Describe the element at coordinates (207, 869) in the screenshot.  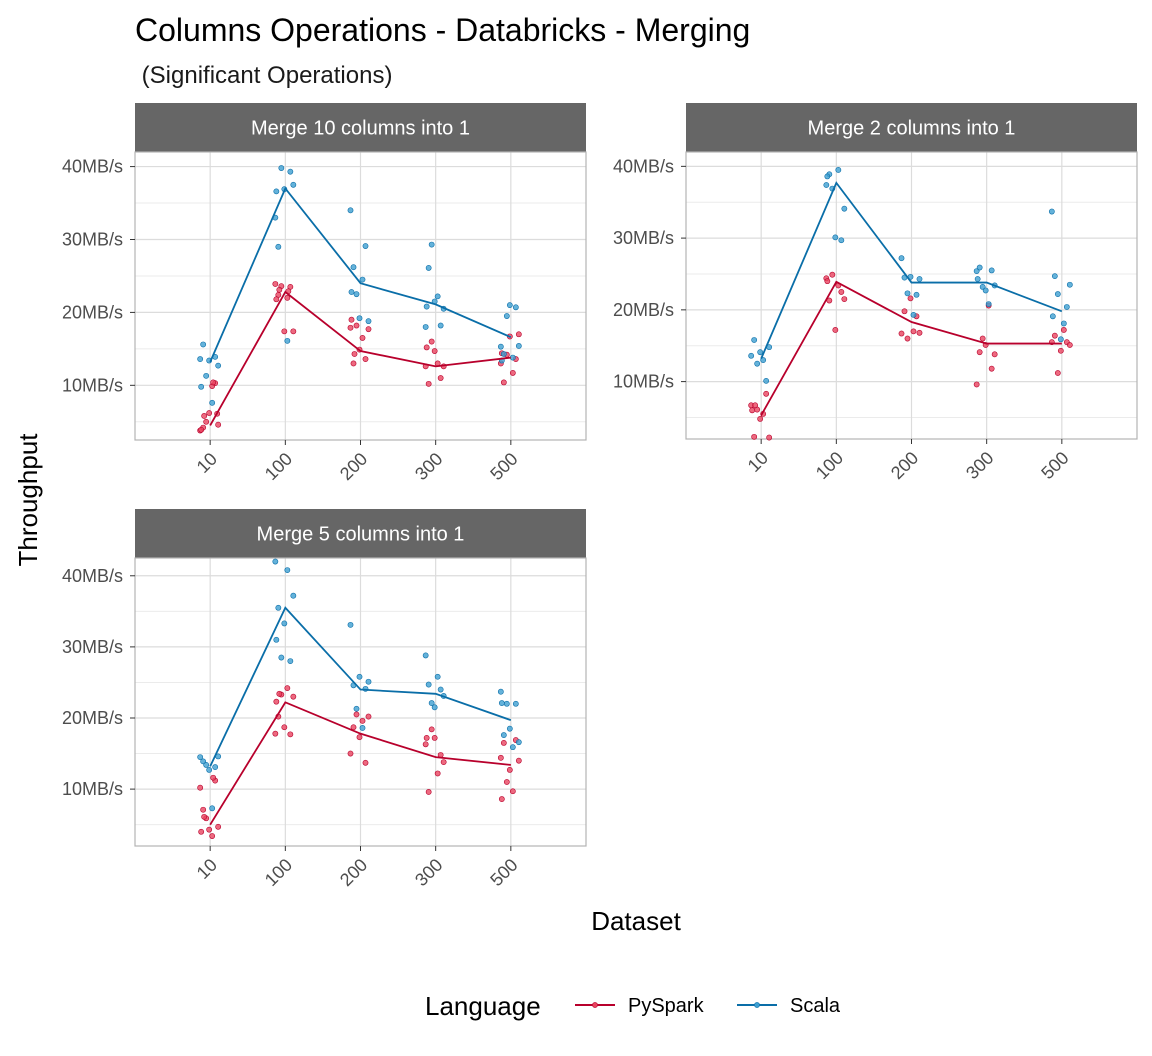
I see `x-tick-label: 10` at that location.